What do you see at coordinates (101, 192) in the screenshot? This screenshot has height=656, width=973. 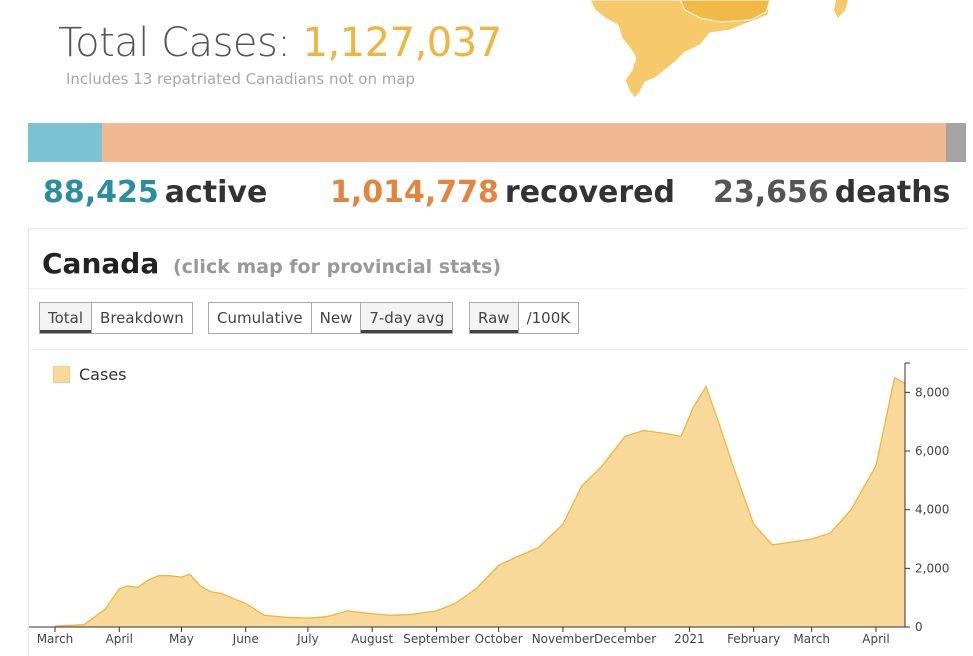 I see `active-count: 88,425` at bounding box center [101, 192].